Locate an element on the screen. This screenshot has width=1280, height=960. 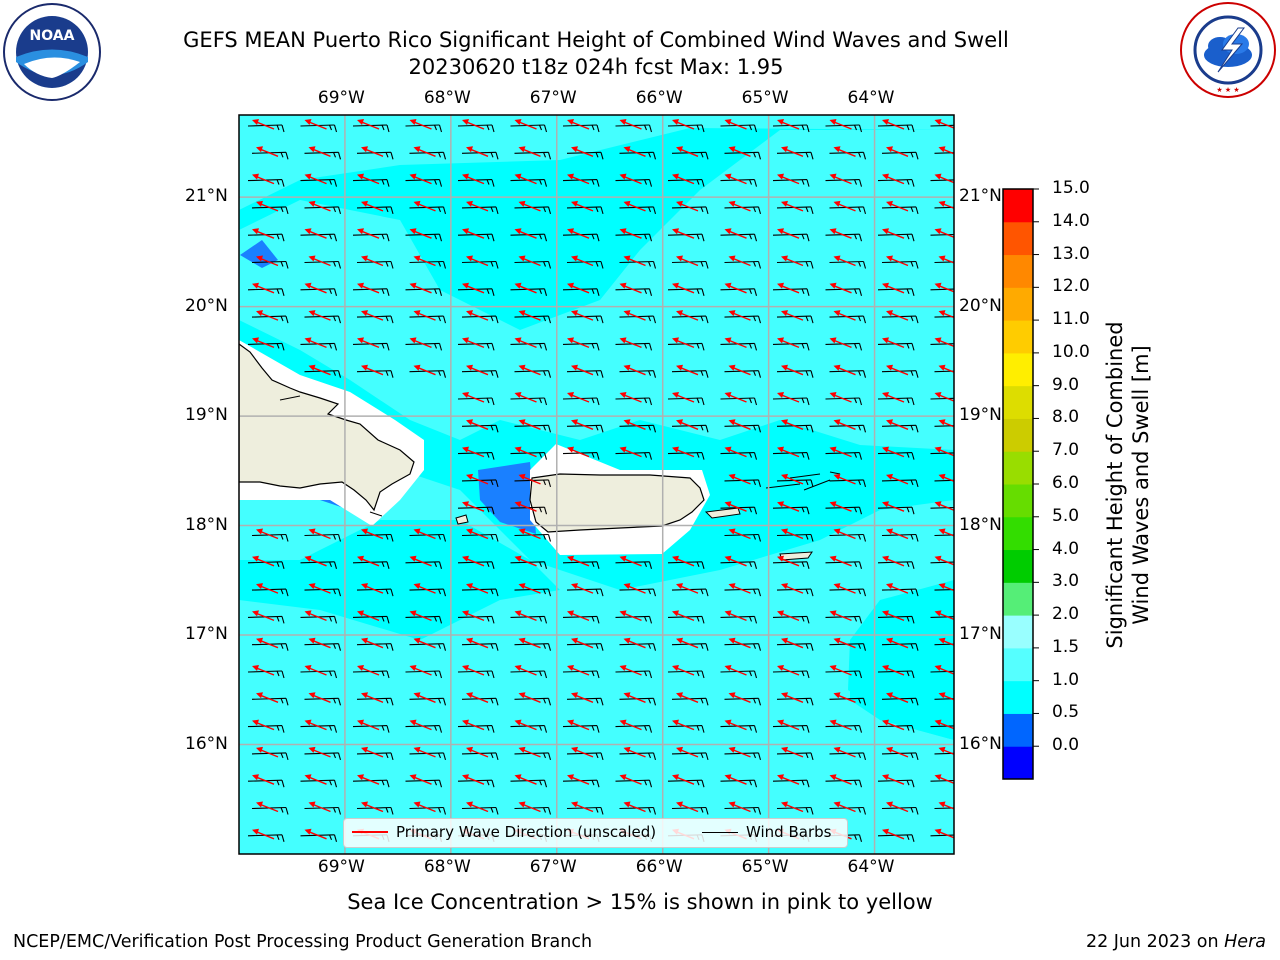
chart-subtitle: 20230620 t18z 024h fcst Max: 1.95 is located at coordinates (596, 67).